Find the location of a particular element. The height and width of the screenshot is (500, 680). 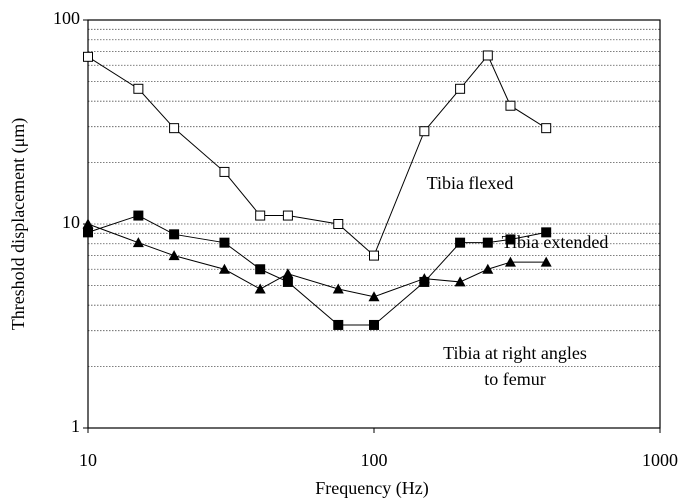

y-axis-label: Threshold displacement (μm) is located at coordinates (18, 224).